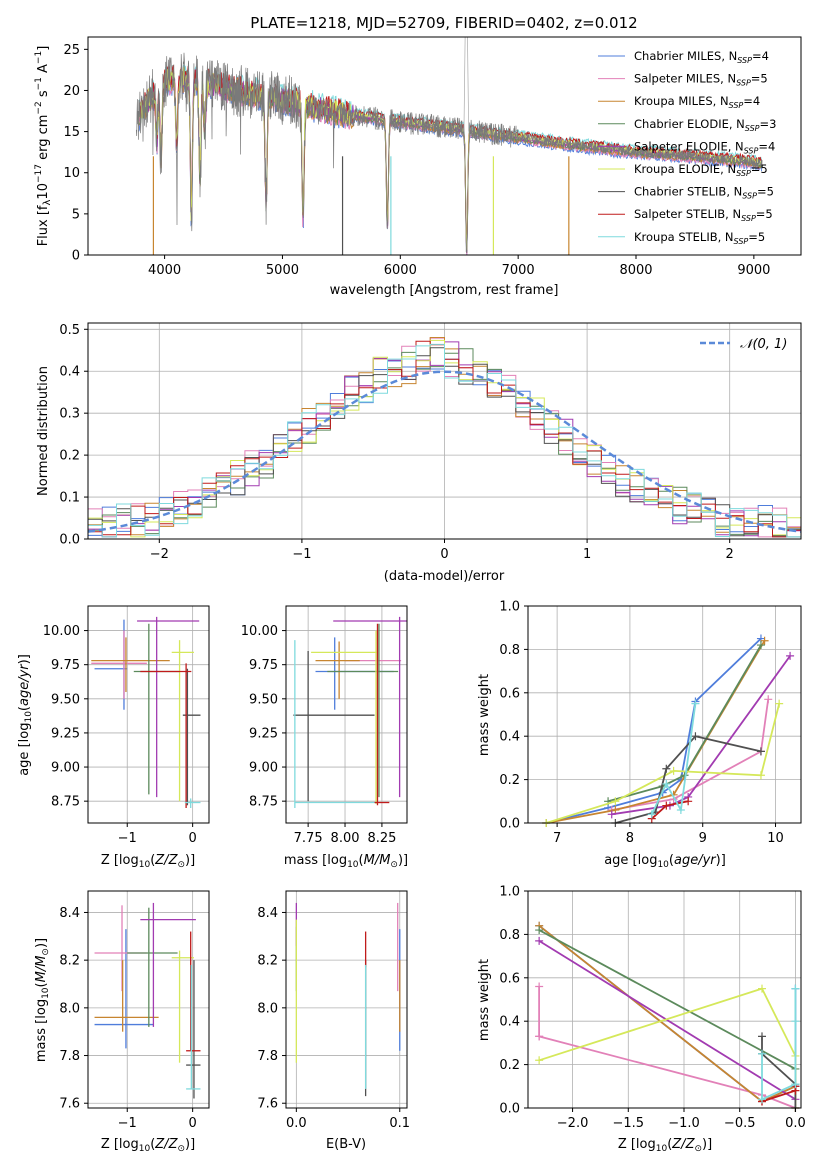 The image size is (819, 1170). Describe the element at coordinates (345, 838) in the screenshot. I see `age-mass-xtick-label: 8.00` at that location.